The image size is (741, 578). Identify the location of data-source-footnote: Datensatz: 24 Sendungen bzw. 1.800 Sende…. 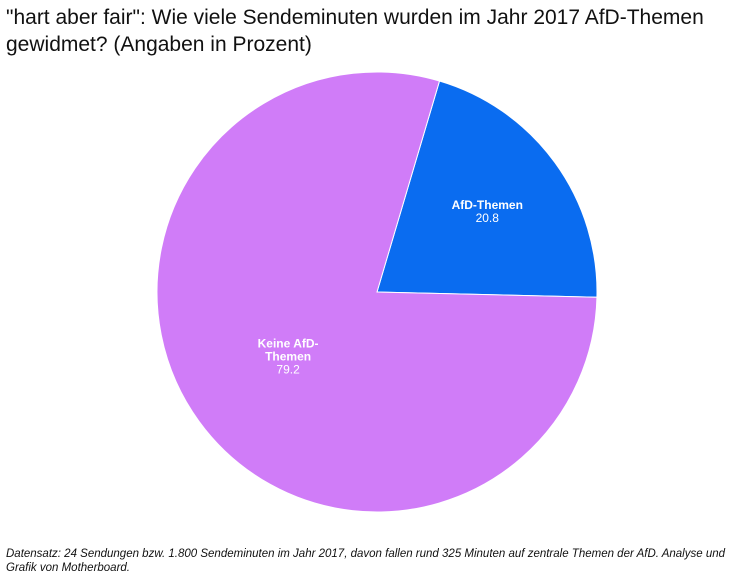
(366, 561).